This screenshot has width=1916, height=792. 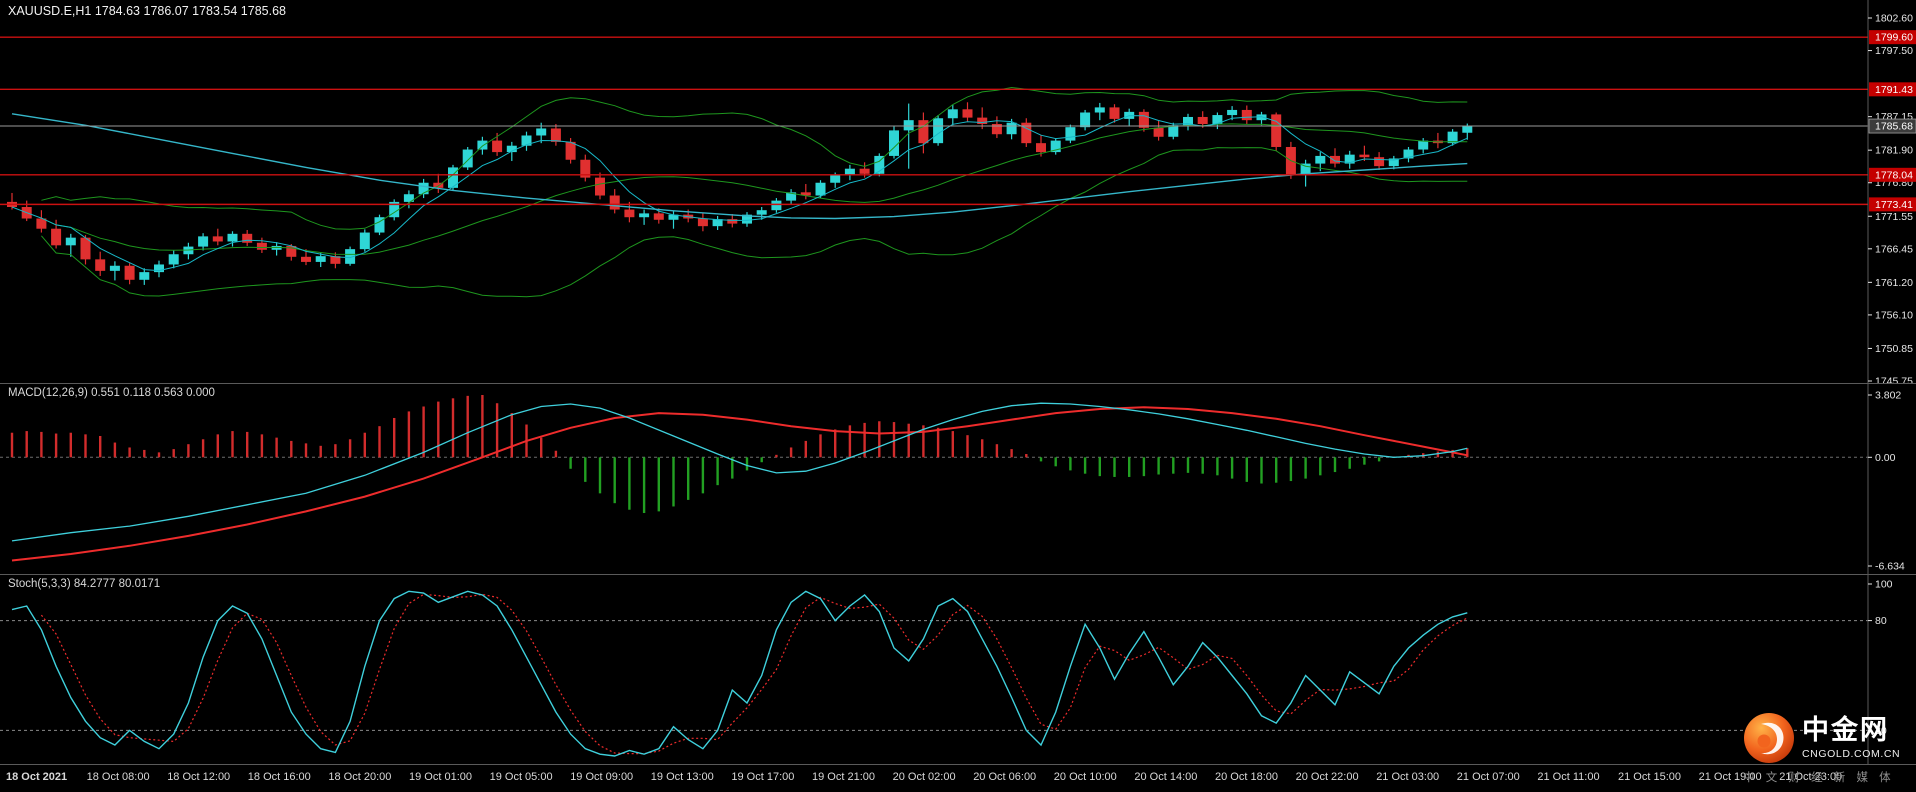 I want to click on watermark: 中金网 CNGOLD.COM.CN 中 文 财 经 新 媒 体, so click(x=1827, y=748).